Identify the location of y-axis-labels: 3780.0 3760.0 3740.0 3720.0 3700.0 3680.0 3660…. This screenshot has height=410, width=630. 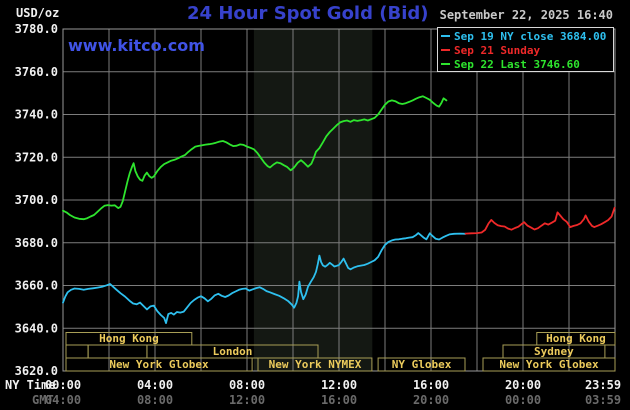
(36, 200).